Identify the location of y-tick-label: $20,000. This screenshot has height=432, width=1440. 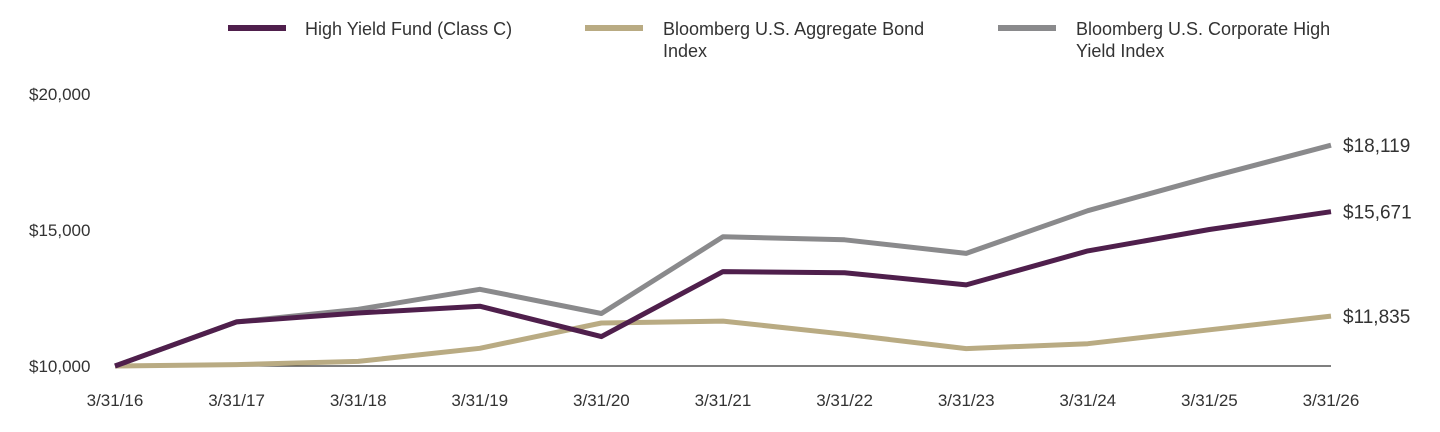
(59, 94).